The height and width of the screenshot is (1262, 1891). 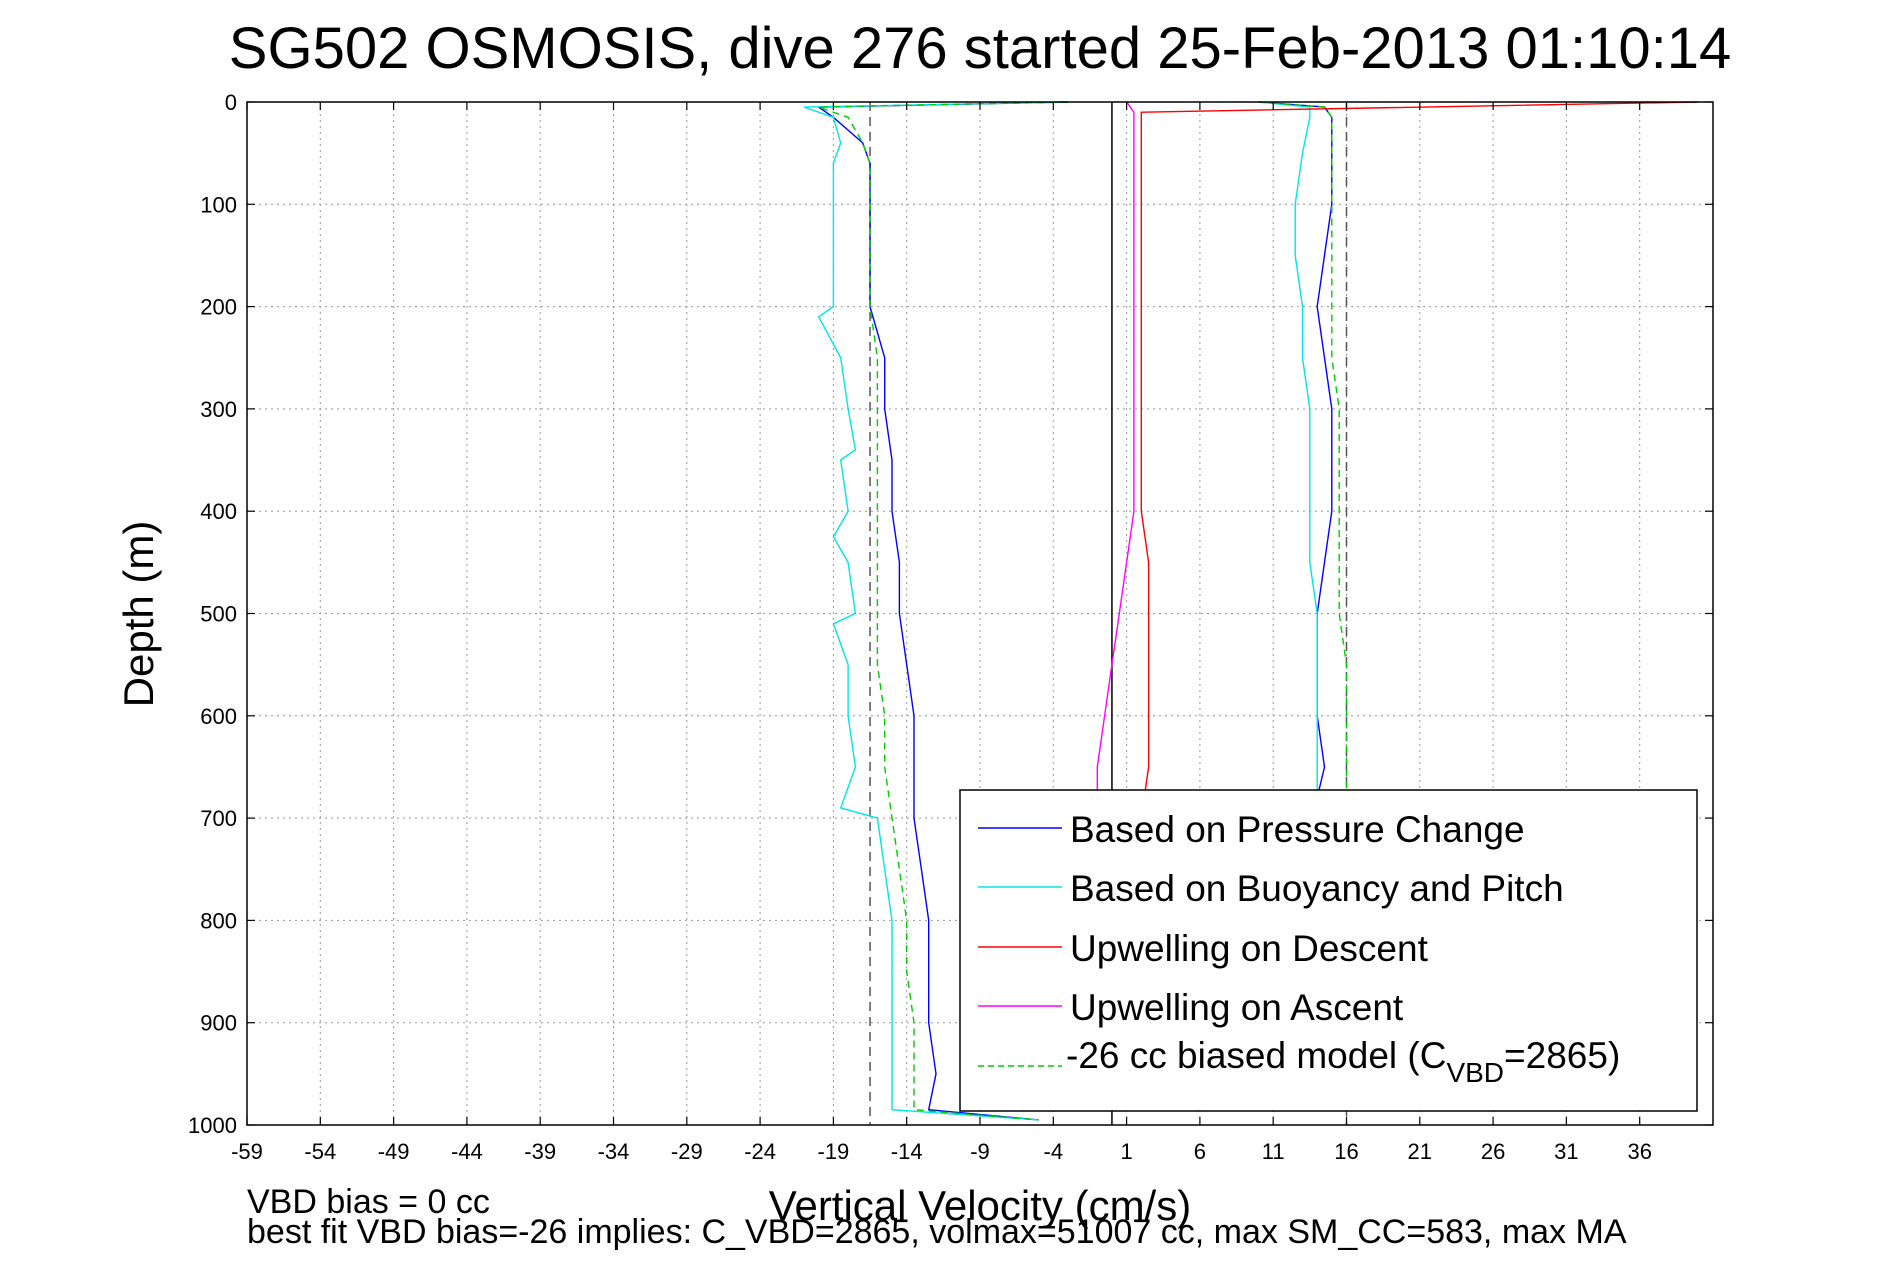 I want to click on x-tick-label: -49, so click(x=394, y=1151).